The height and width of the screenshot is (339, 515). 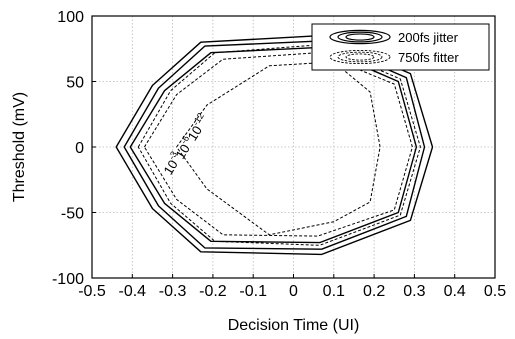 I want to click on y-tick-label: -50, so click(x=72, y=214).